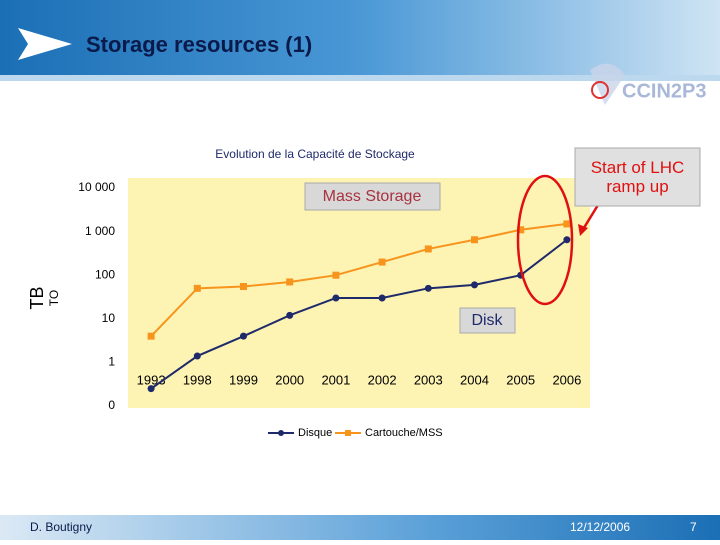 The height and width of the screenshot is (545, 720). I want to click on callout-text: Start of LHC ramp up, so click(637, 177).